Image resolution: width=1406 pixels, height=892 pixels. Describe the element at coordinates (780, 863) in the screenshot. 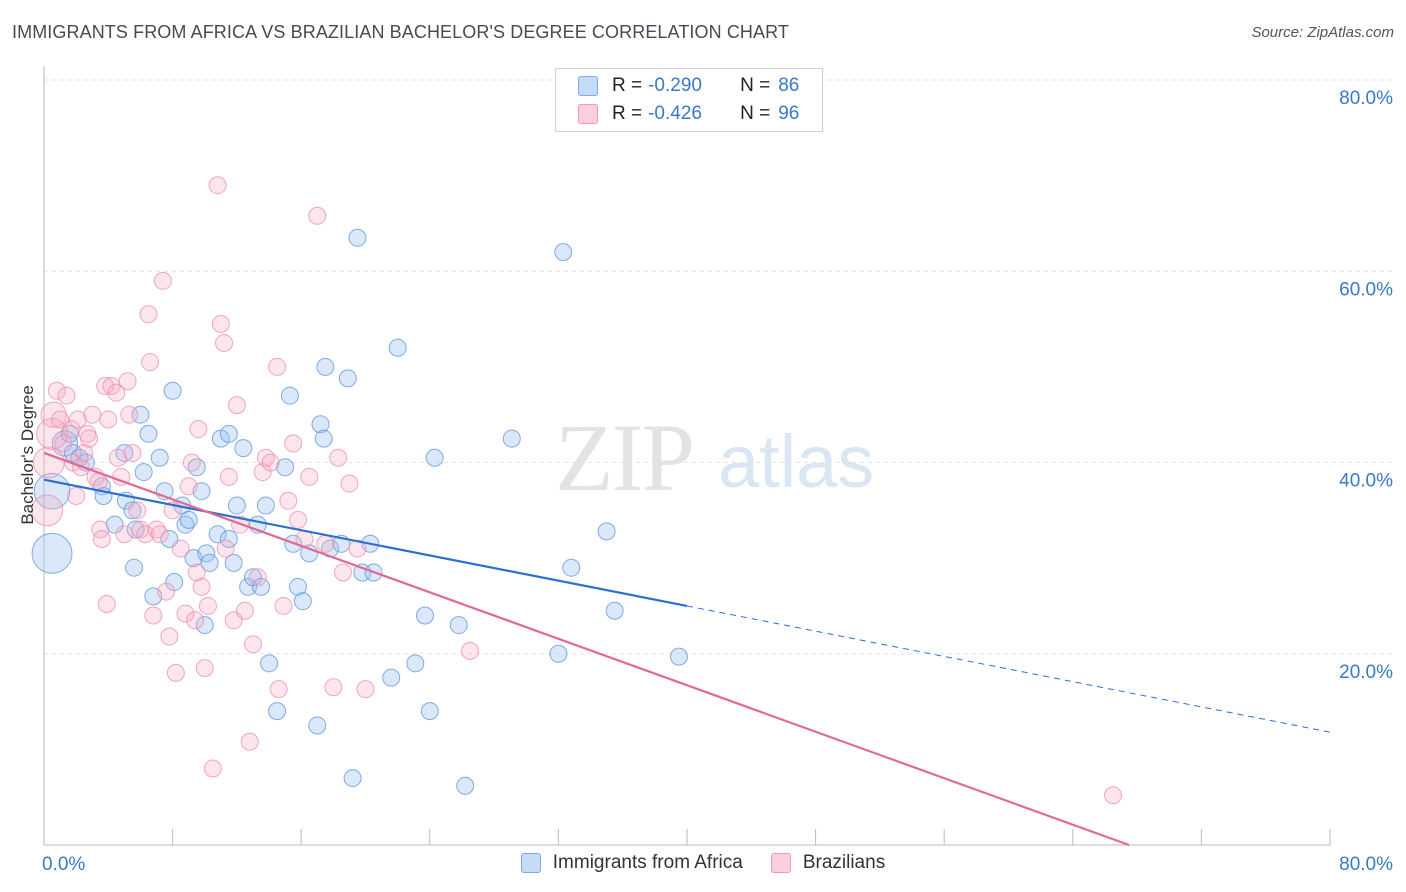

I see `legend-swatch-brazilians` at that location.